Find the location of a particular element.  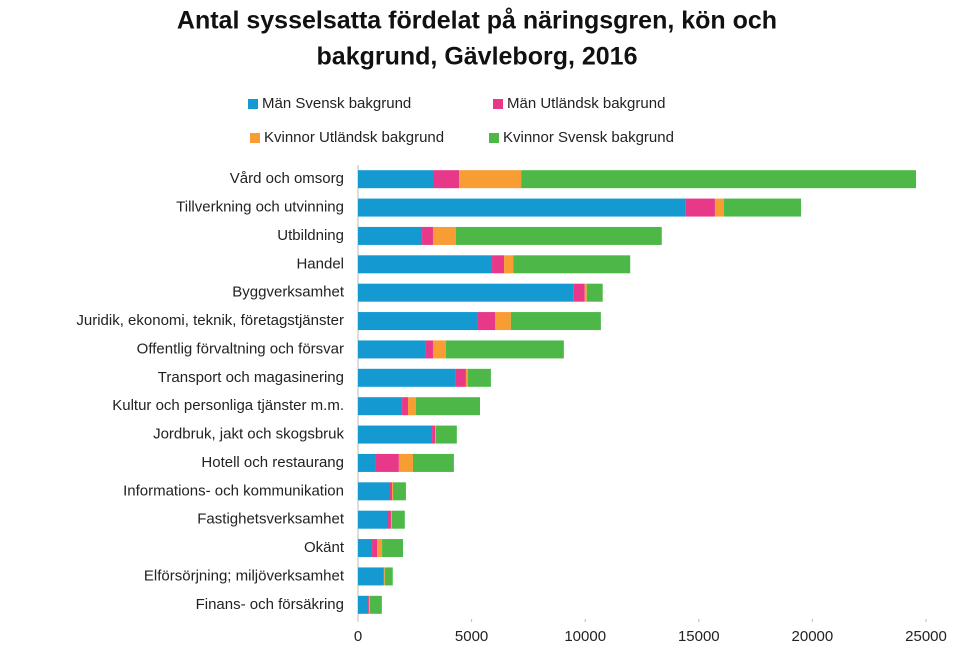

y-tick-label: Tillverkning och utvinning is located at coordinates (260, 207).